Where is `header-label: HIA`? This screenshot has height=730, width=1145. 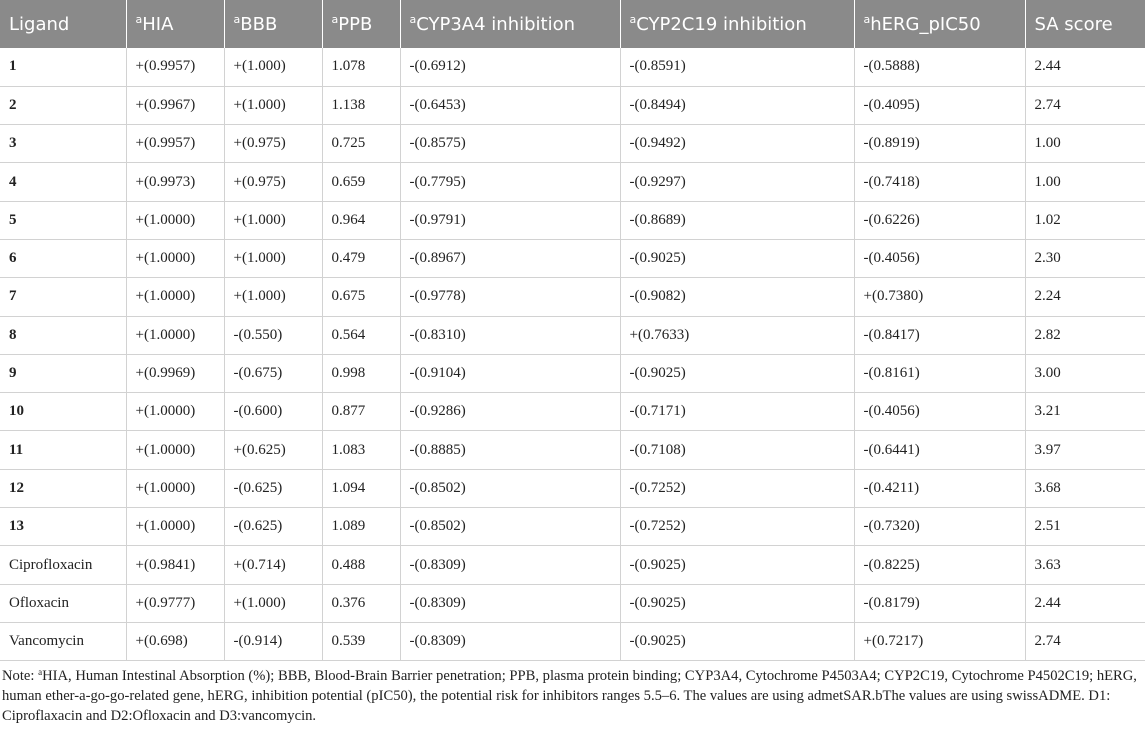
header-label: HIA is located at coordinates (158, 24).